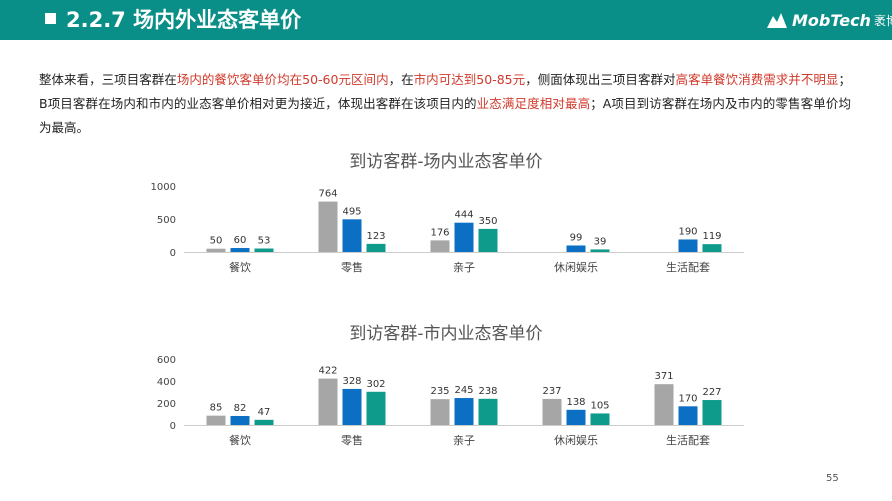  Describe the element at coordinates (439, 391) in the screenshot. I see `data-label: 235` at that location.